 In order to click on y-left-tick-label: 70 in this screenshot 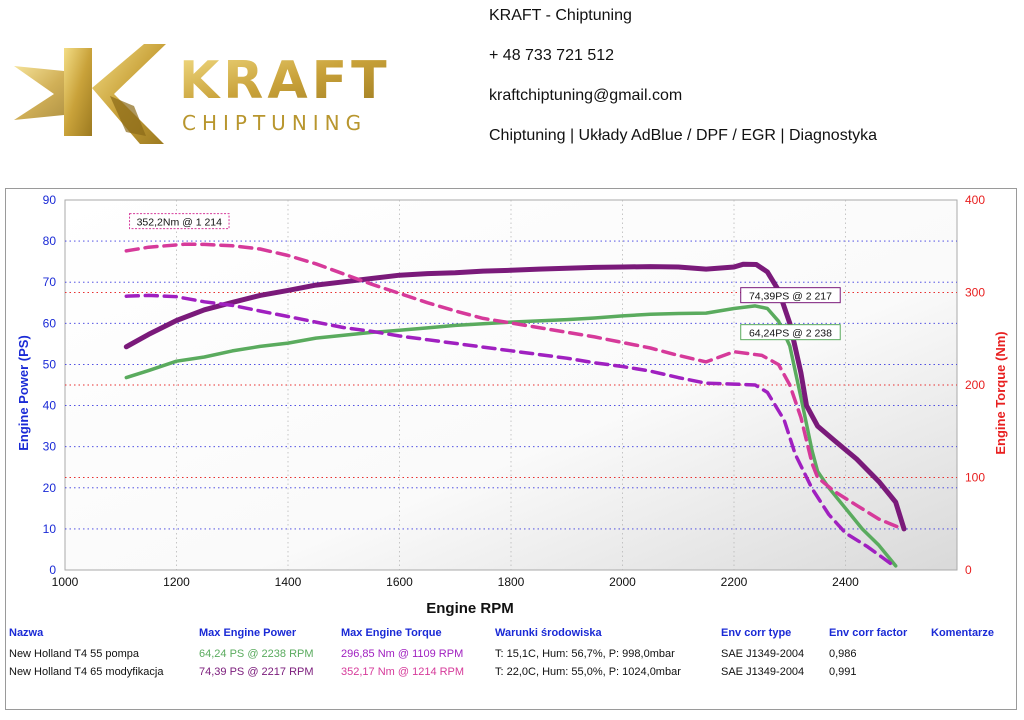, I will do `click(50, 282)`.